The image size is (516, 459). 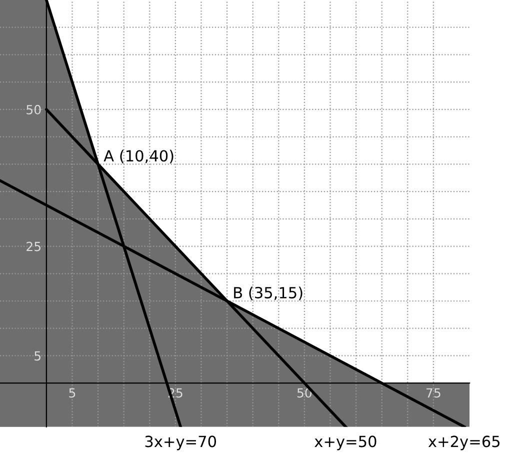 I want to click on y-tick-label: 50, so click(x=33, y=109).